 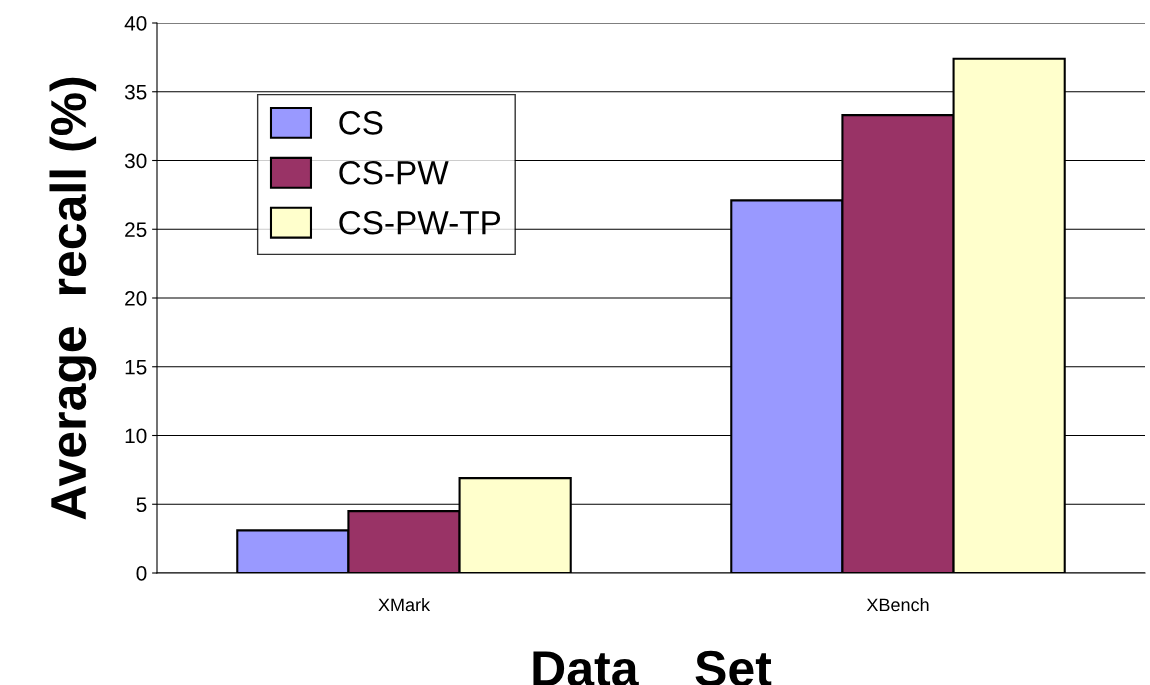 I want to click on y-tick-label: 25, so click(x=136, y=229).